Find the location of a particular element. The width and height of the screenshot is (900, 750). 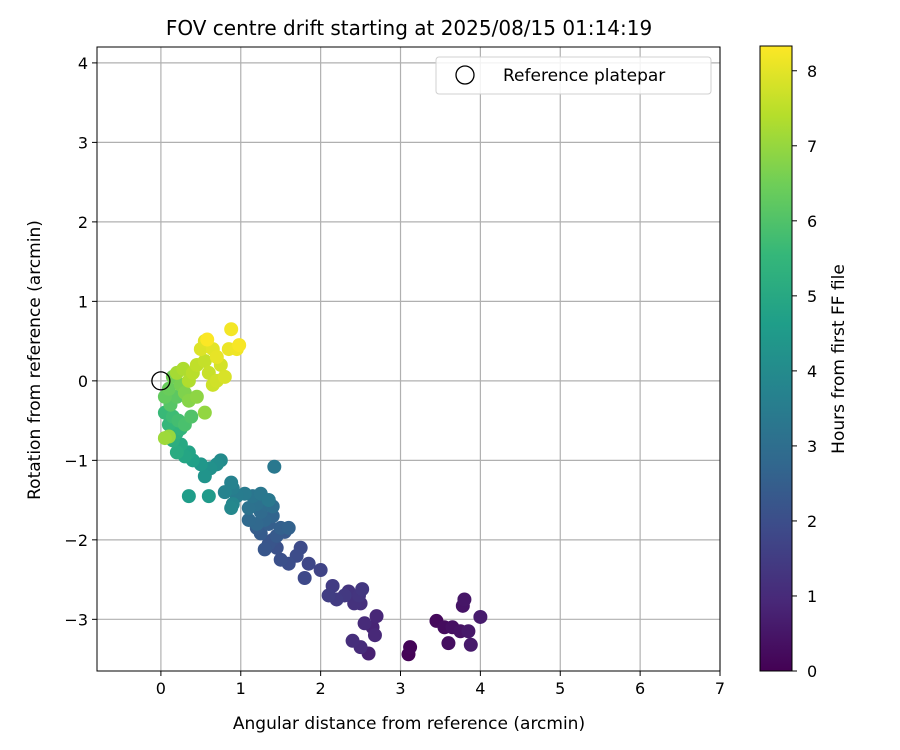

x-axis-ticks: 0 1 2 3 4 5 6 7 is located at coordinates (440, 684).